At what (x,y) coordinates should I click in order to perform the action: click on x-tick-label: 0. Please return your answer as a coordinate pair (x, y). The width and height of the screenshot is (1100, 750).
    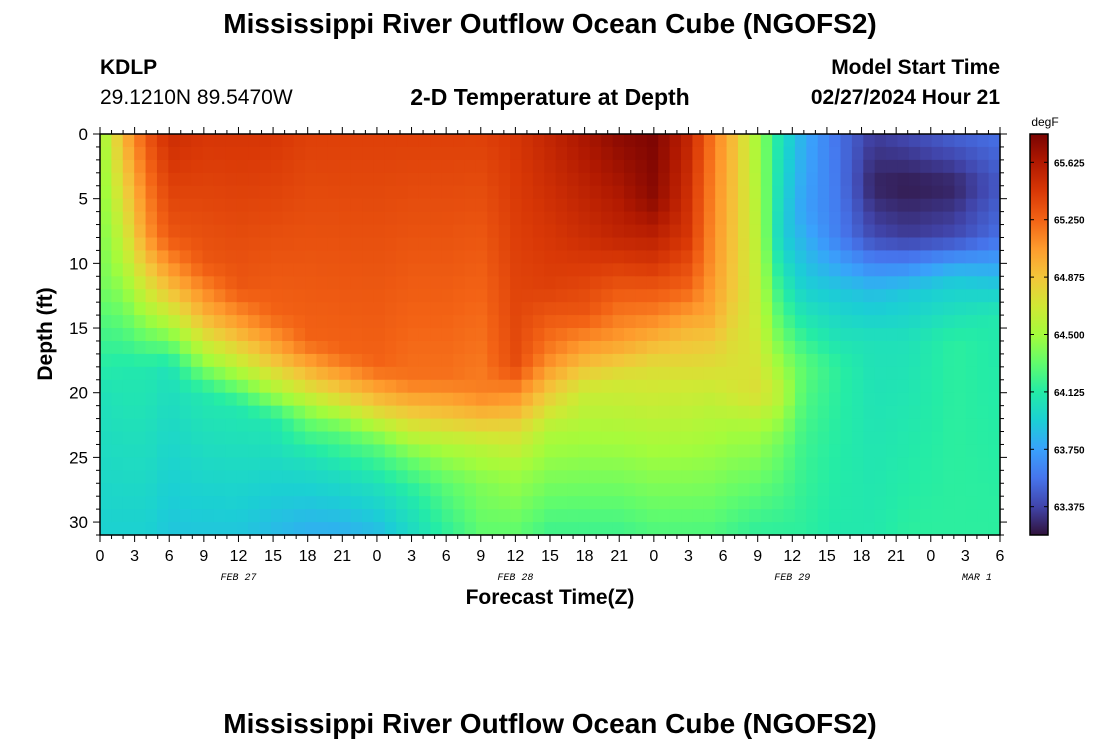
    Looking at the image, I should click on (930, 556).